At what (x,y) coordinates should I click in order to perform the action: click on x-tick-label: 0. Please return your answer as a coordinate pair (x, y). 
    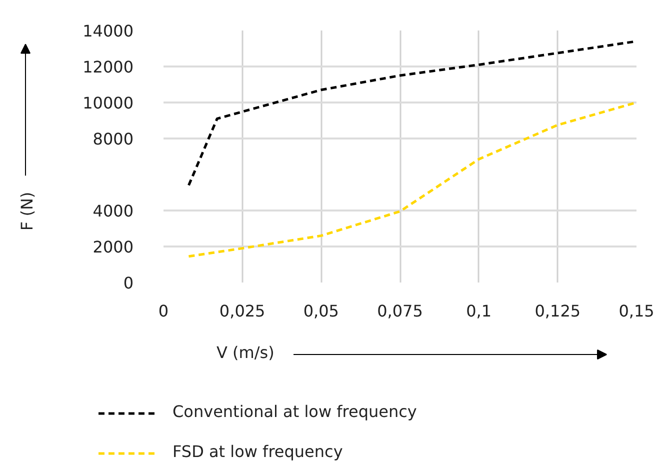
    Looking at the image, I should click on (163, 311).